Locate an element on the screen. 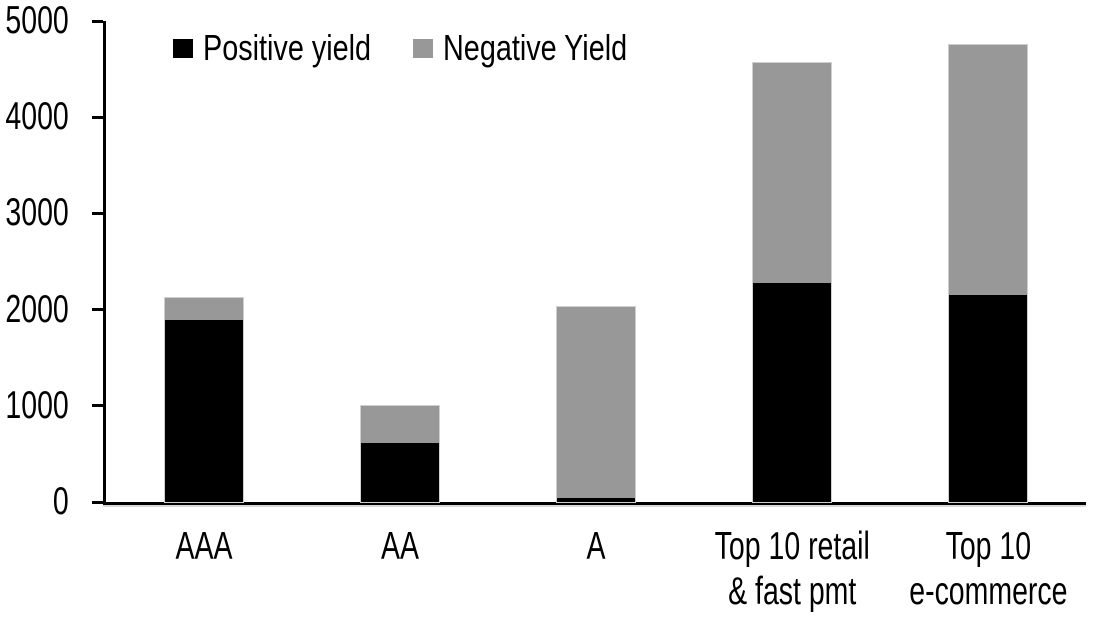 The image size is (1102, 618). y-axis-tick-label-text: 1000 is located at coordinates (37, 405).